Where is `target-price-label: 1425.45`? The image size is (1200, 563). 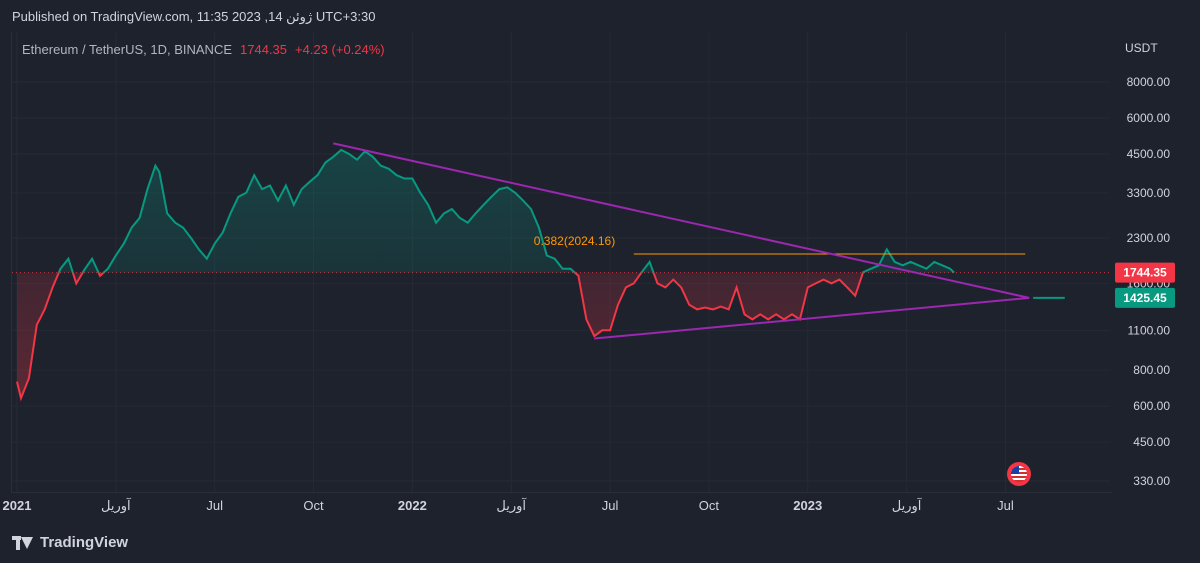
target-price-label: 1425.45 is located at coordinates (1145, 298).